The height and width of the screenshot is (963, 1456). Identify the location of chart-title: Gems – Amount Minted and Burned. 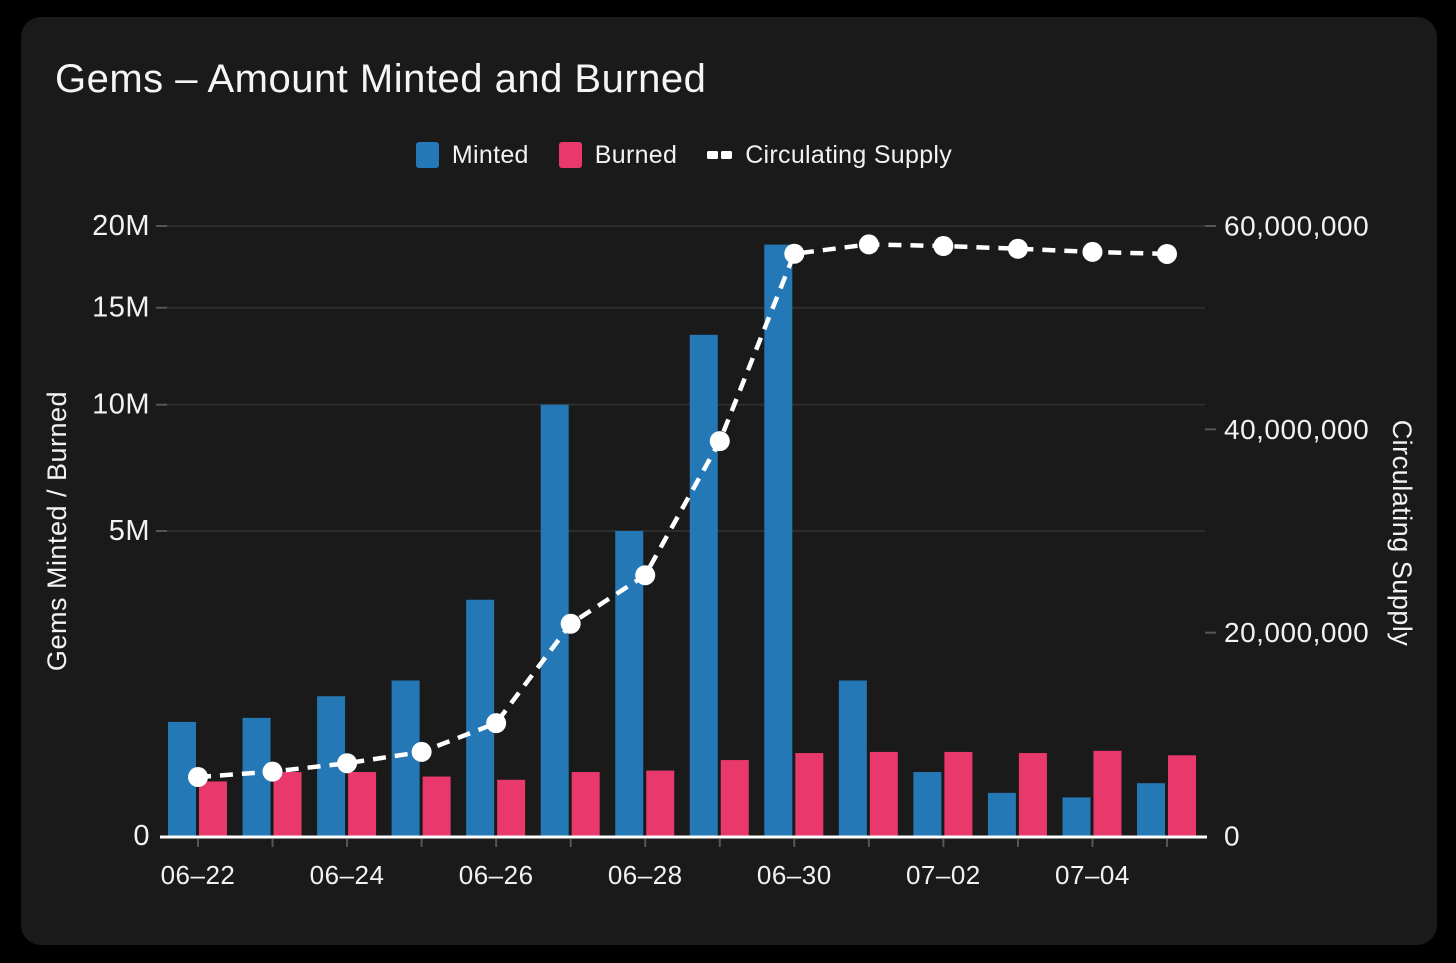
(381, 79).